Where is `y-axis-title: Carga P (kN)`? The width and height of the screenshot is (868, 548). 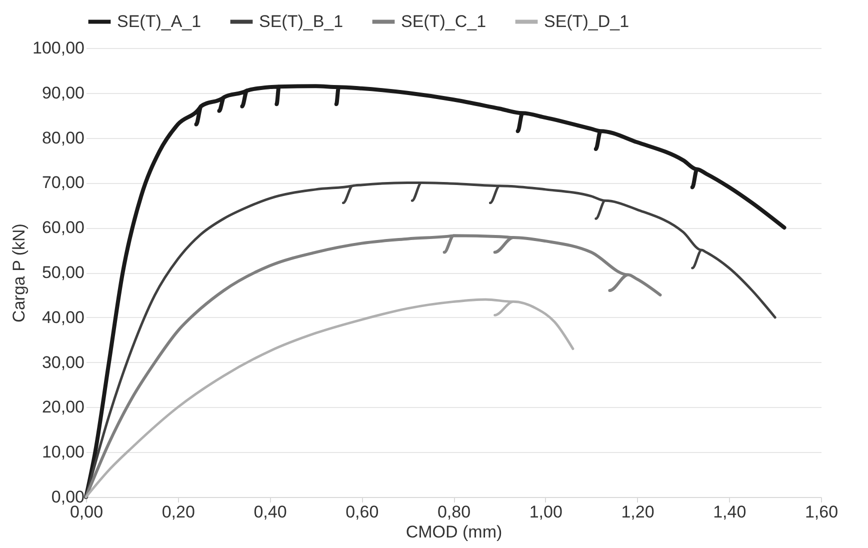
y-axis-title: Carga P (kN) is located at coordinates (19, 273).